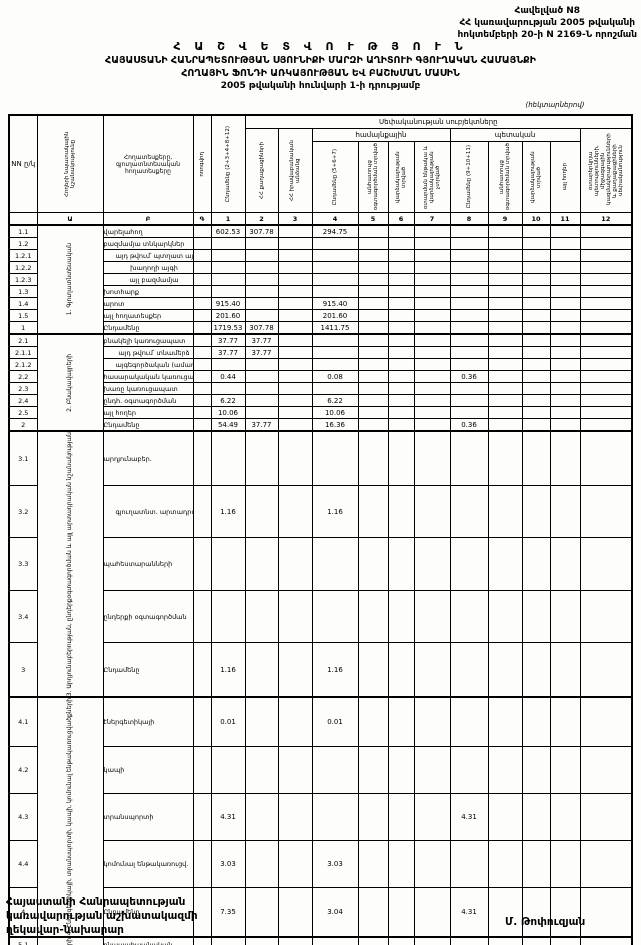  What do you see at coordinates (261, 425) in the screenshot?
I see `value-cell: 37.77` at bounding box center [261, 425].